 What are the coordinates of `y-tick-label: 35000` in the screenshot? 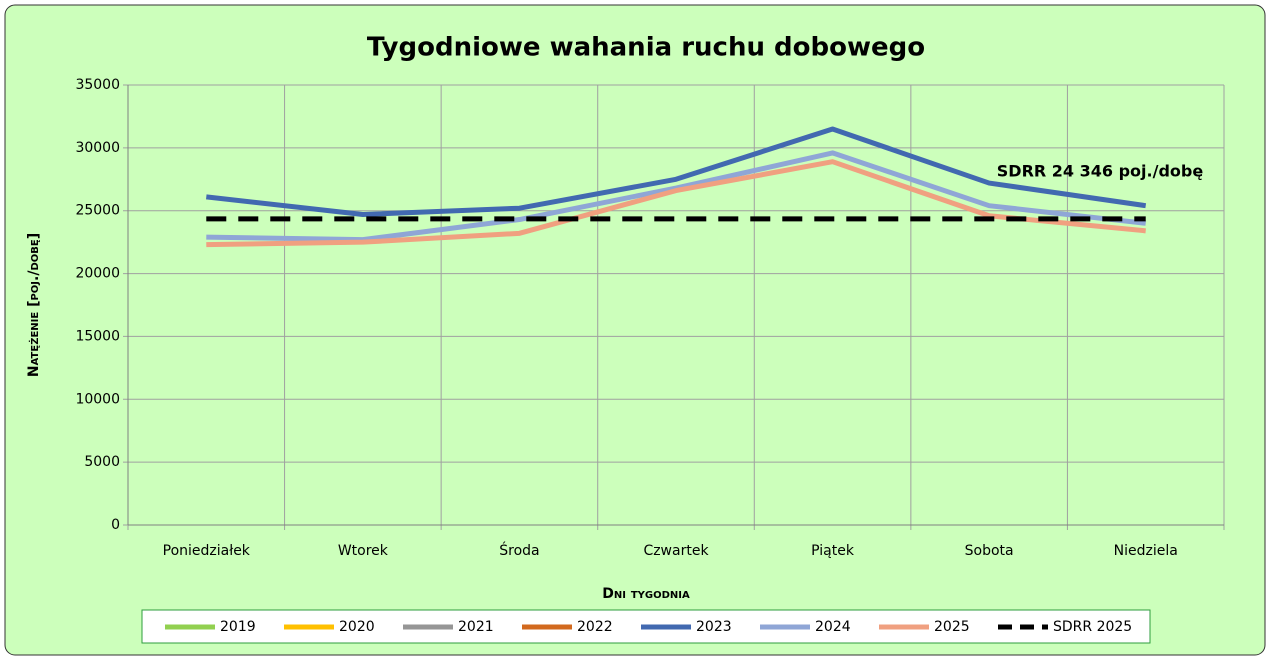 It's located at (97, 85).